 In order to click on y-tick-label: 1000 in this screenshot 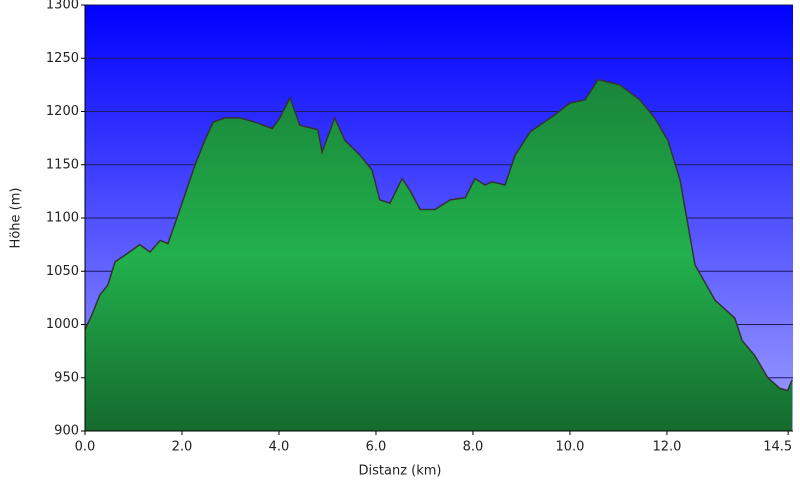, I will do `click(62, 324)`.